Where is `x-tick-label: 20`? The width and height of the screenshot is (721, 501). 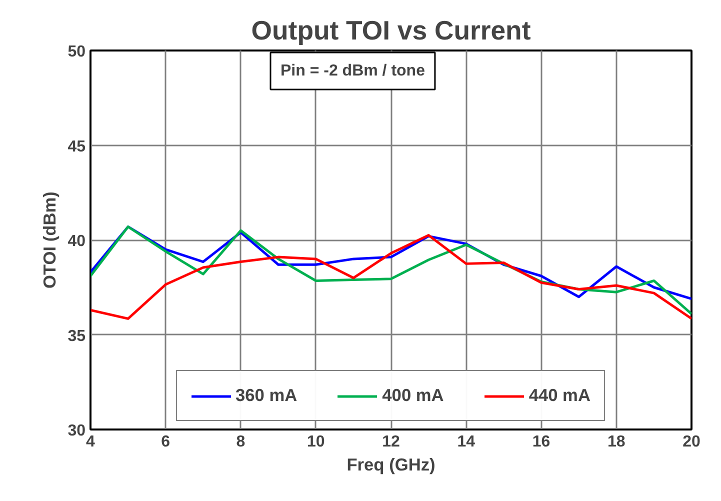
x-tick-label: 20 is located at coordinates (691, 442).